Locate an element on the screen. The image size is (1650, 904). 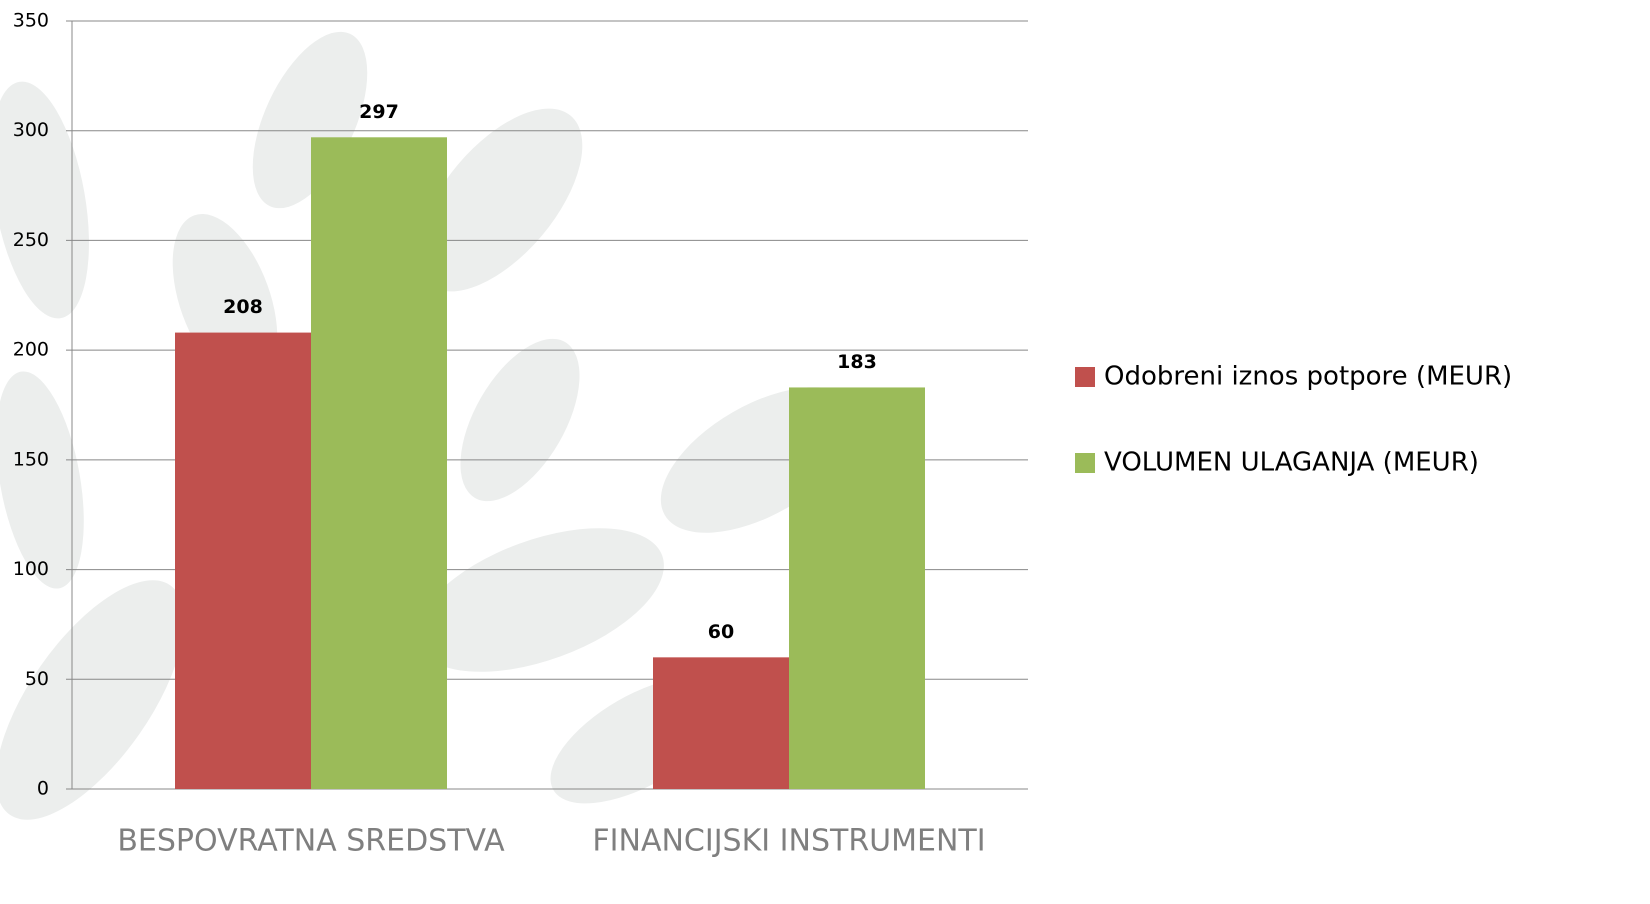
y-tick-label: 100 is located at coordinates (31, 569).